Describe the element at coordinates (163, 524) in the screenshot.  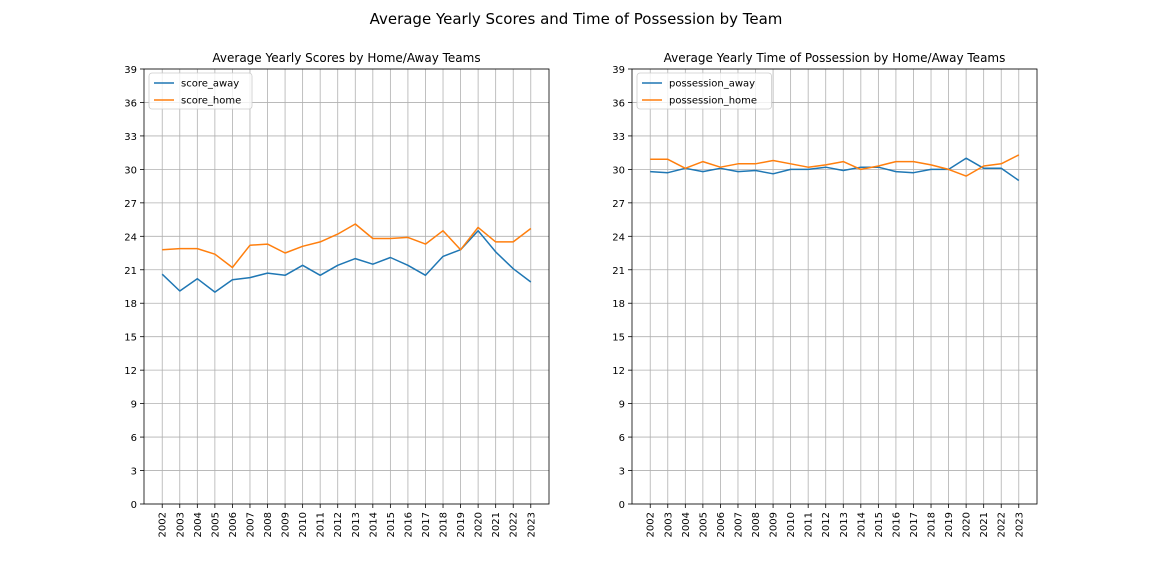
I see `scores-x-tick-label: 2002` at that location.